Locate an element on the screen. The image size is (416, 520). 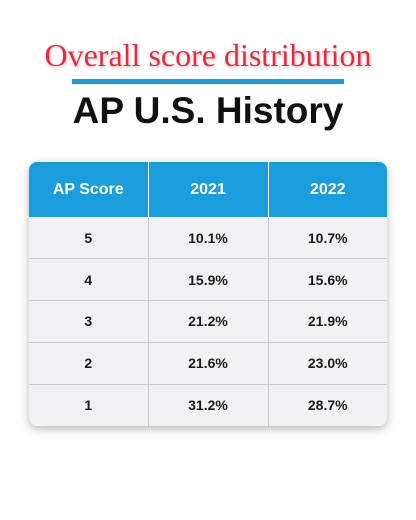
table-row: 4 15.9% 15.6% is located at coordinates (208, 279).